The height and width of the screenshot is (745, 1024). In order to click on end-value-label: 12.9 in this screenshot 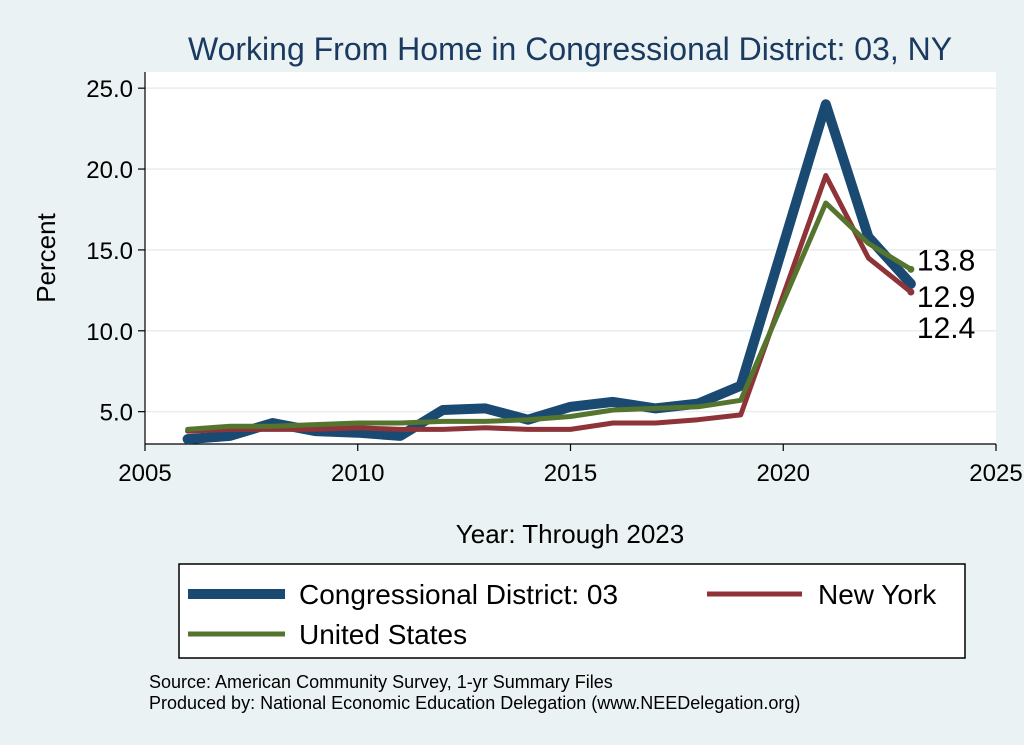, I will do `click(946, 297)`.